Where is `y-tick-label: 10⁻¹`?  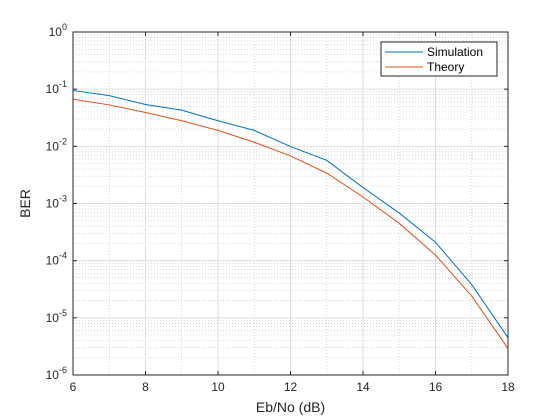
y-tick-label: 10⁻¹ is located at coordinates (56, 87).